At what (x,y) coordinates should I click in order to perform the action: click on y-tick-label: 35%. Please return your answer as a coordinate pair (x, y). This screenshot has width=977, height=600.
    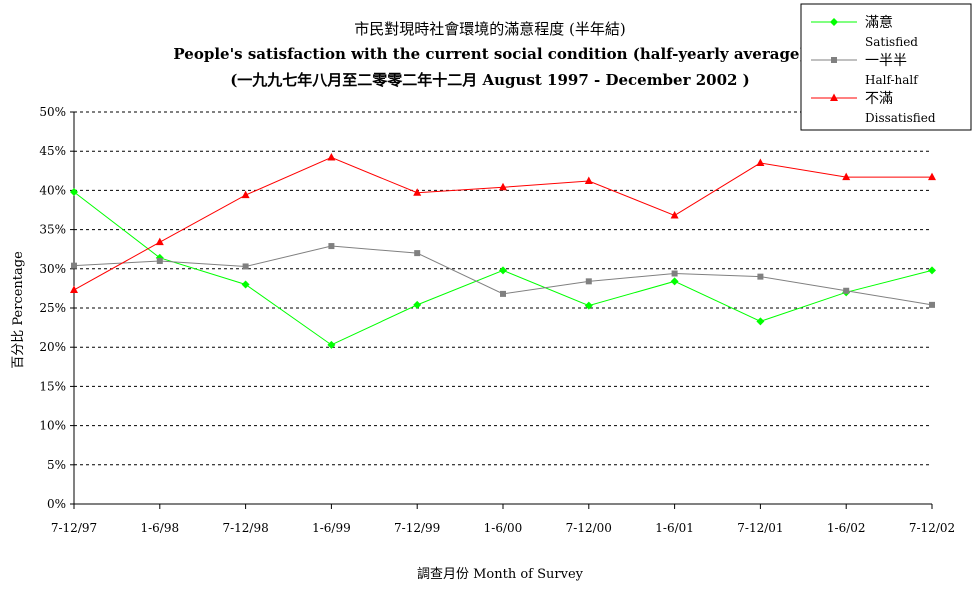
    Looking at the image, I should click on (52, 230).